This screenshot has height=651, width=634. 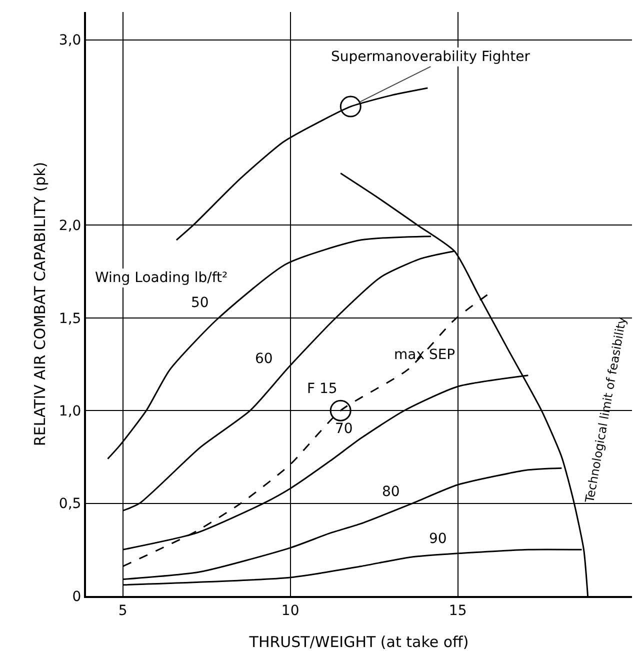 What do you see at coordinates (161, 278) in the screenshot?
I see `annotation: Wing Loading lb/ft²` at bounding box center [161, 278].